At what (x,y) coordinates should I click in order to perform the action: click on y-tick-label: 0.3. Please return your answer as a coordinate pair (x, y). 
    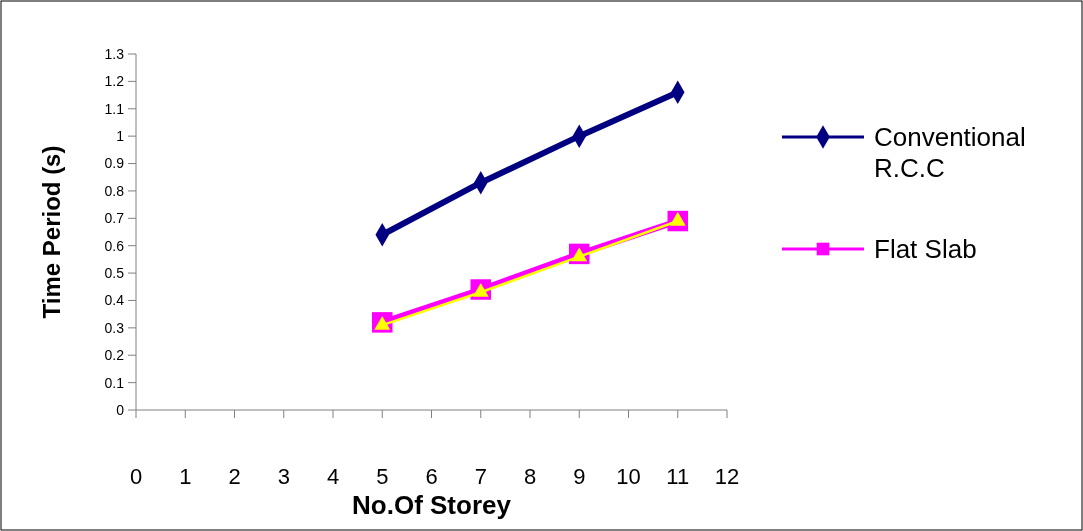
    Looking at the image, I should click on (114, 327).